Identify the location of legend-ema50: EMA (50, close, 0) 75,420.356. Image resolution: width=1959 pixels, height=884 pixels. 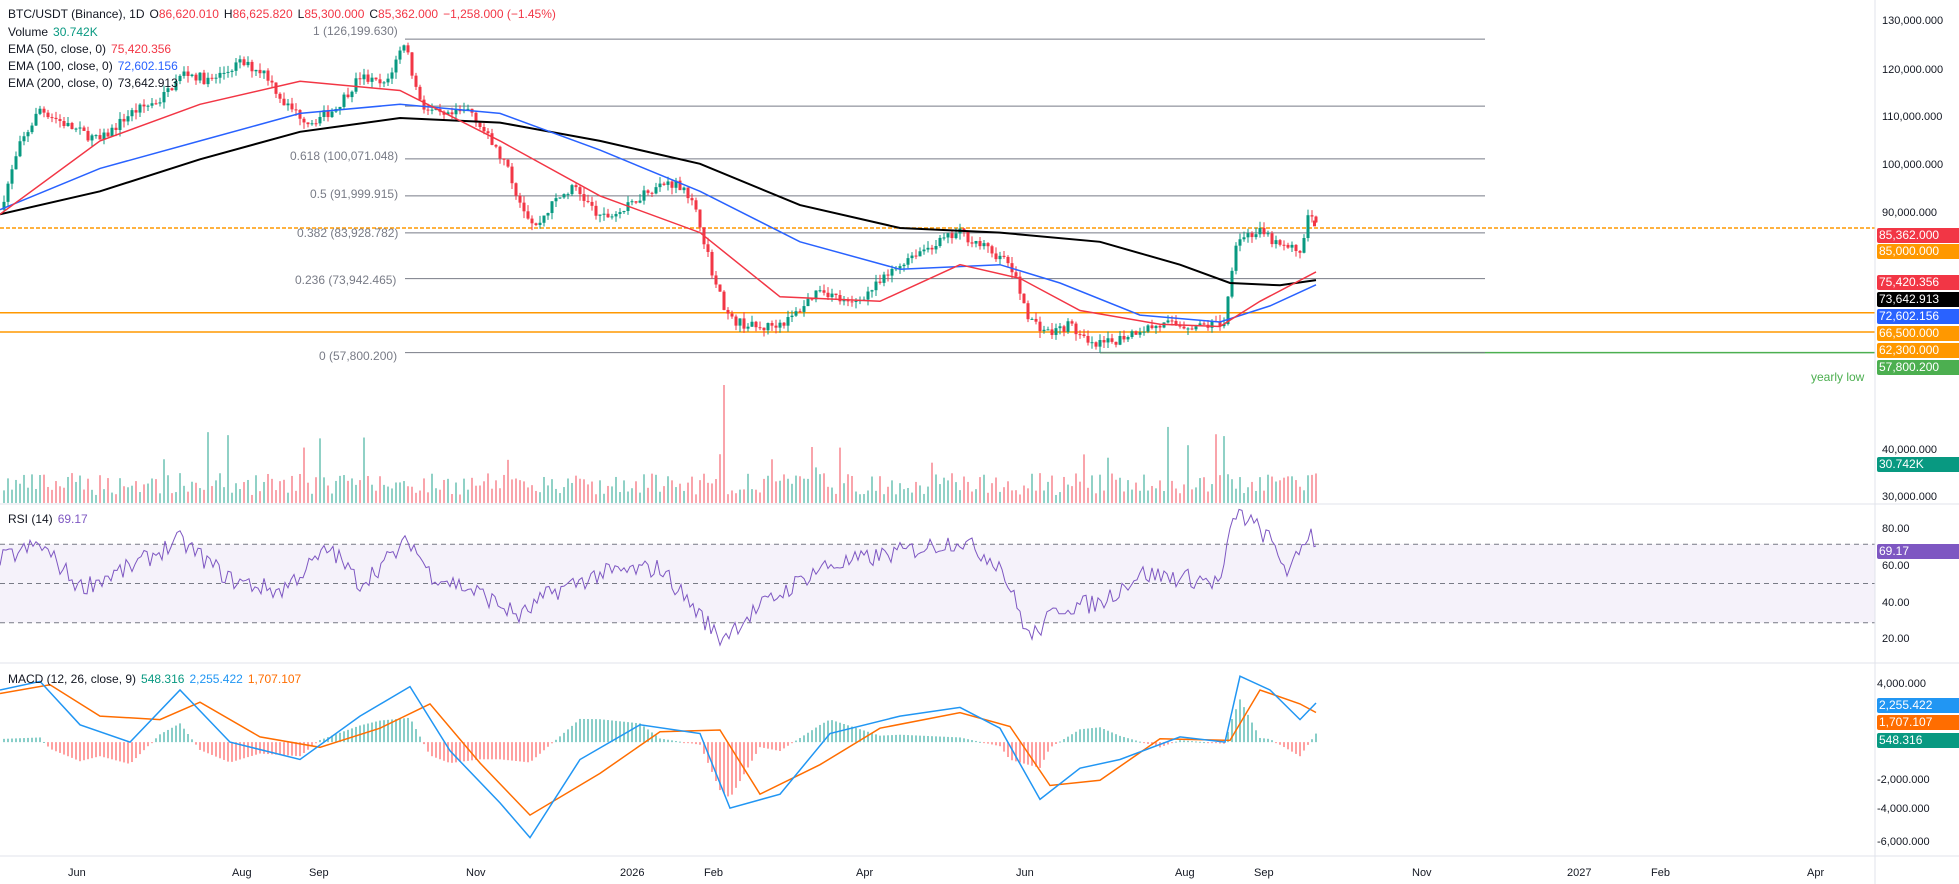
(92, 49).